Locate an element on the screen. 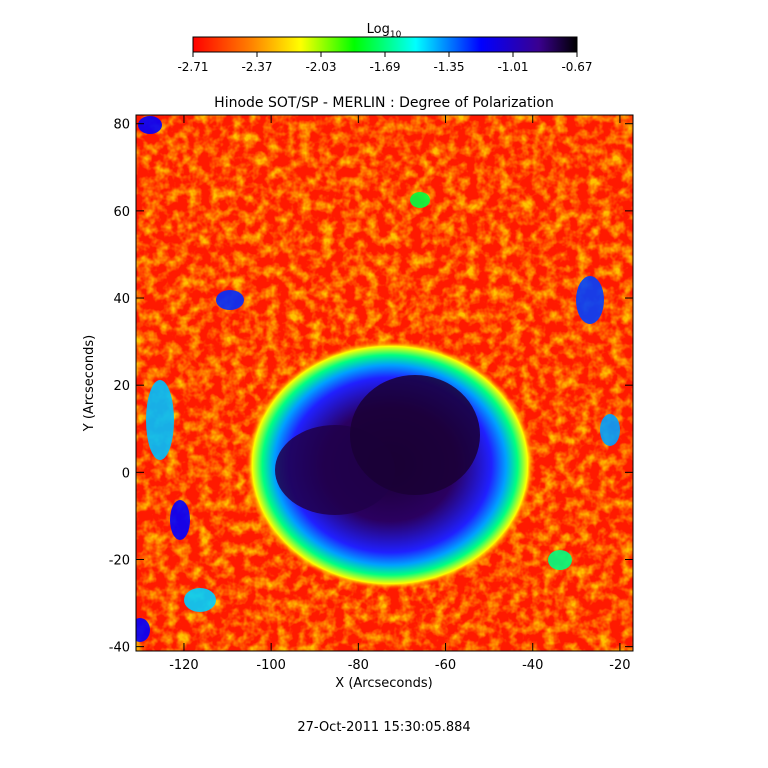 The height and width of the screenshot is (768, 768). colorbar-tick-label: -0.67 is located at coordinates (576, 67).